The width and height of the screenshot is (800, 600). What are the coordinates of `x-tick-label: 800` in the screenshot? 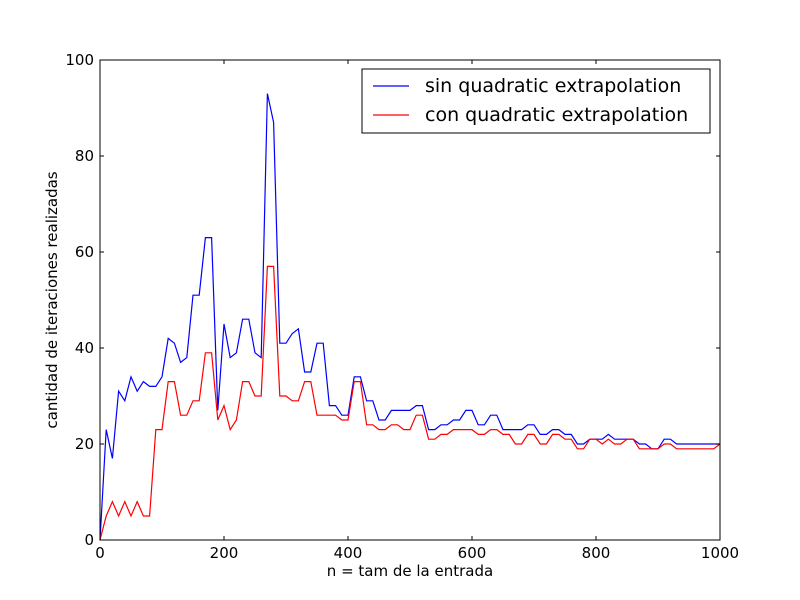 It's located at (596, 553).